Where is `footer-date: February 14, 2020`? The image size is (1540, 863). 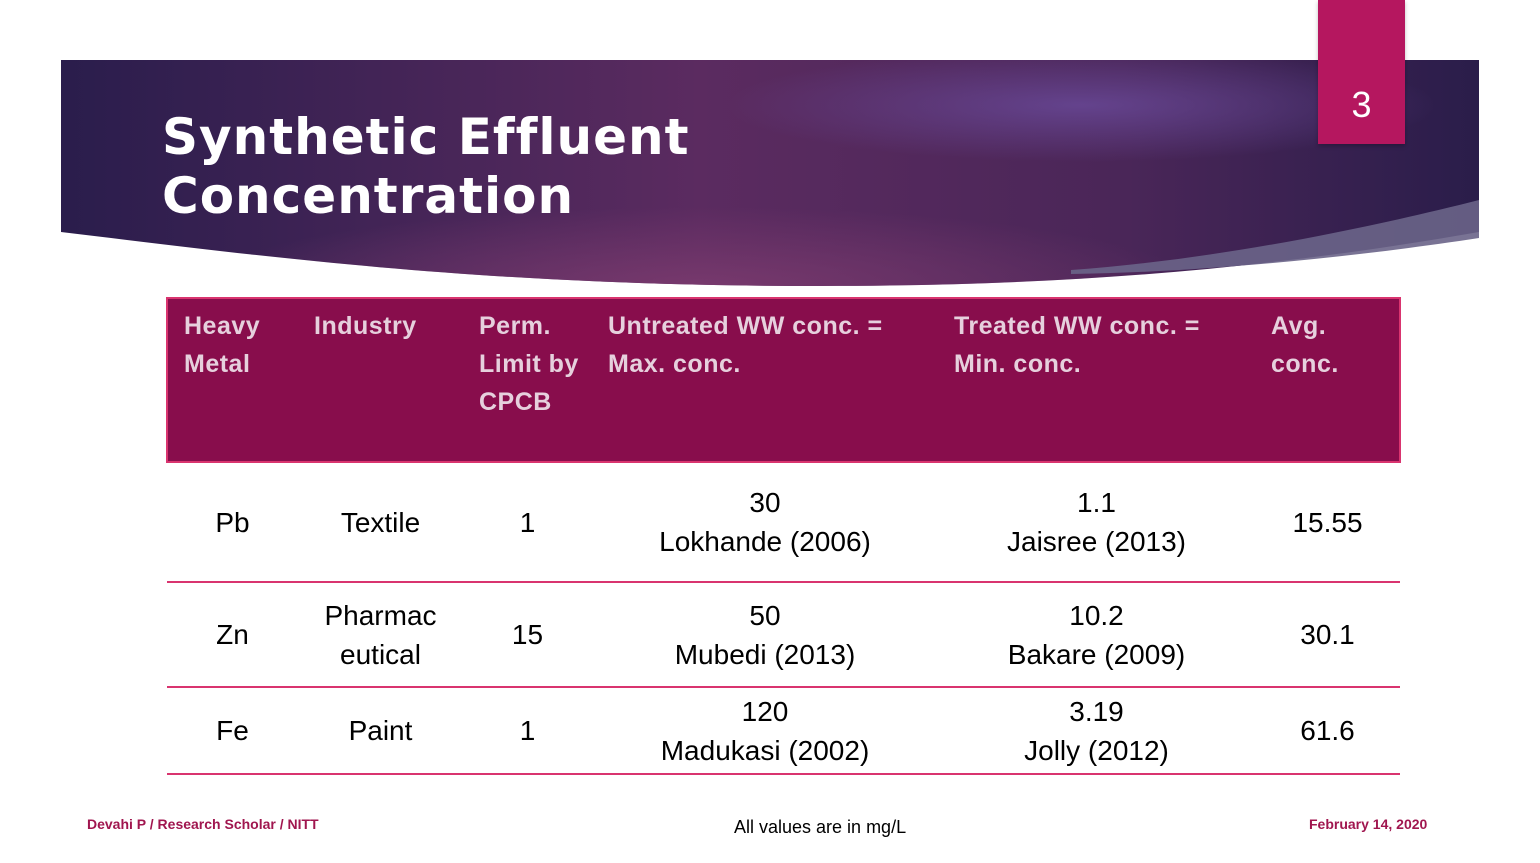 footer-date: February 14, 2020 is located at coordinates (1368, 824).